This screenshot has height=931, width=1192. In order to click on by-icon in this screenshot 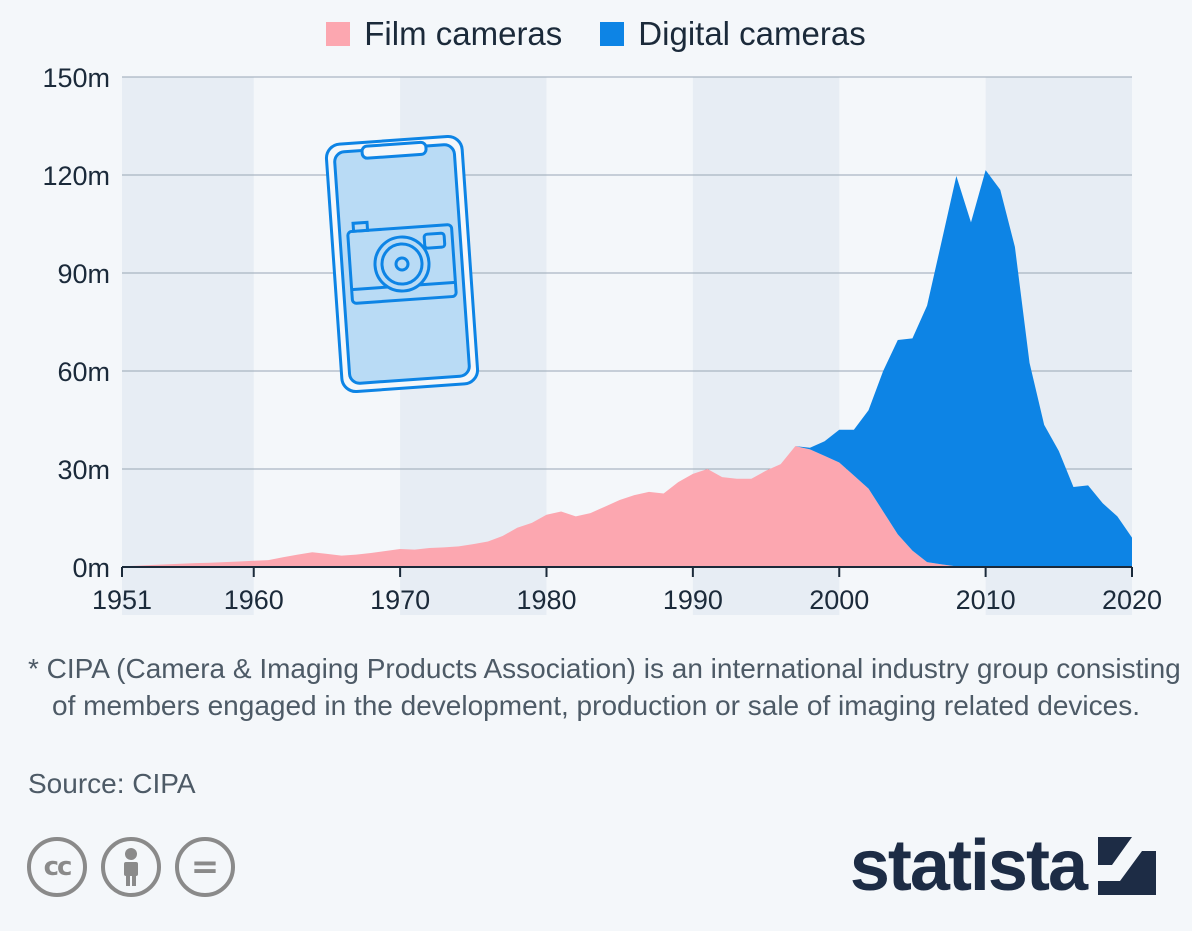, I will do `click(131, 867)`.